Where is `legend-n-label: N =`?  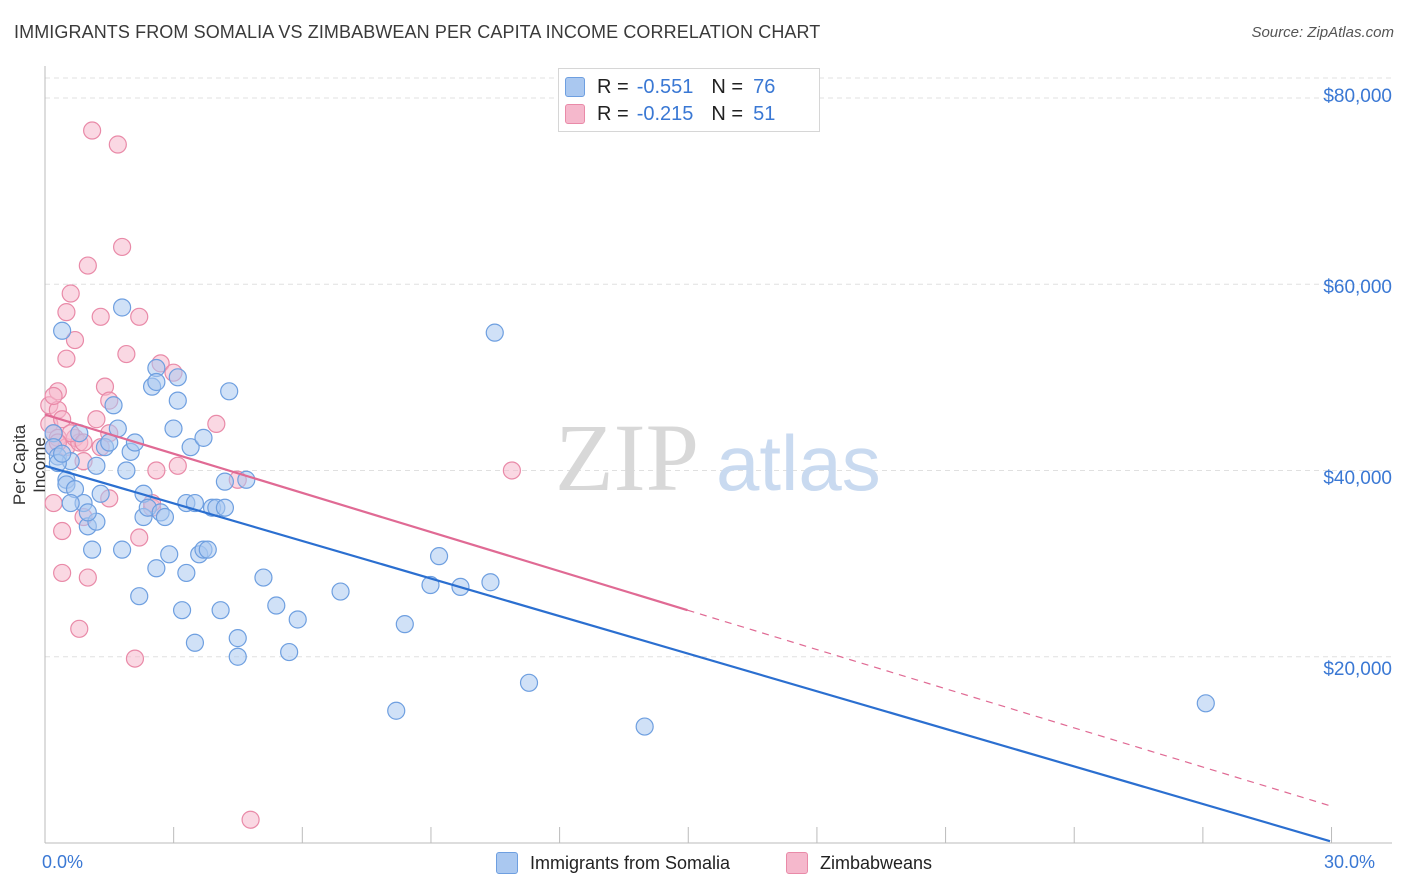
legend-n-label: N = is located at coordinates (727, 113).